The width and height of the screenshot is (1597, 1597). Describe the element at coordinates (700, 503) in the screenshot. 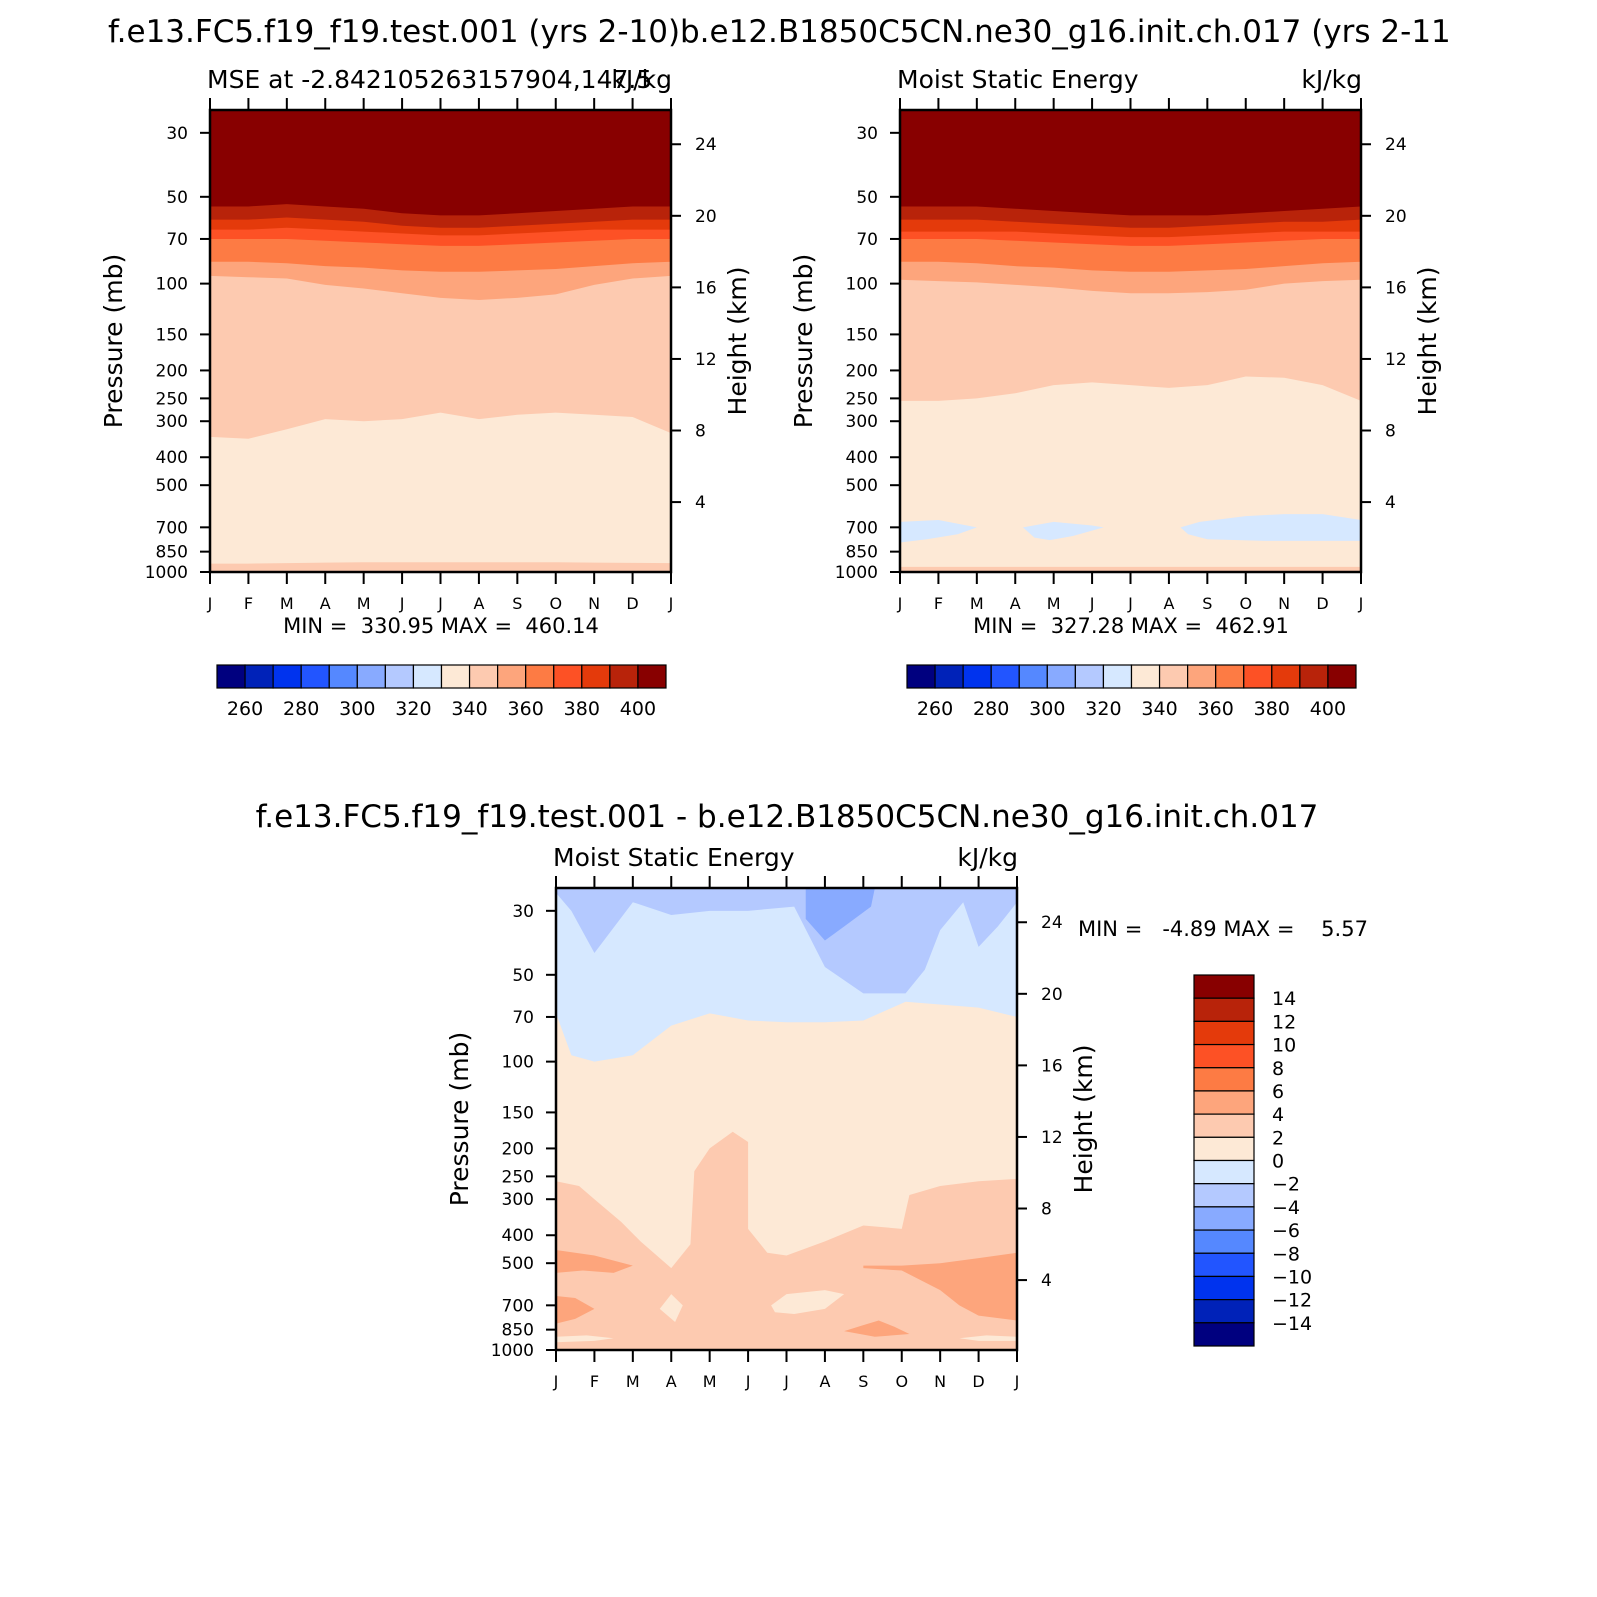

I see `y2-tick-label: 4` at that location.